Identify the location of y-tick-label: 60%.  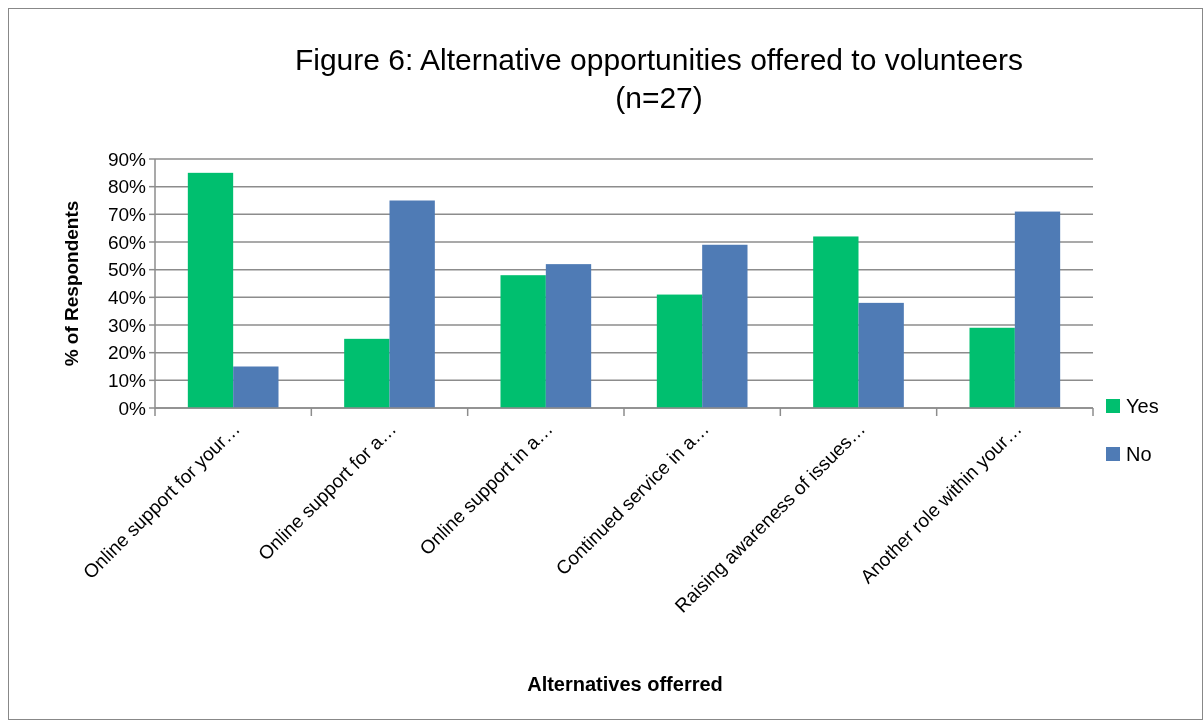
(127, 242).